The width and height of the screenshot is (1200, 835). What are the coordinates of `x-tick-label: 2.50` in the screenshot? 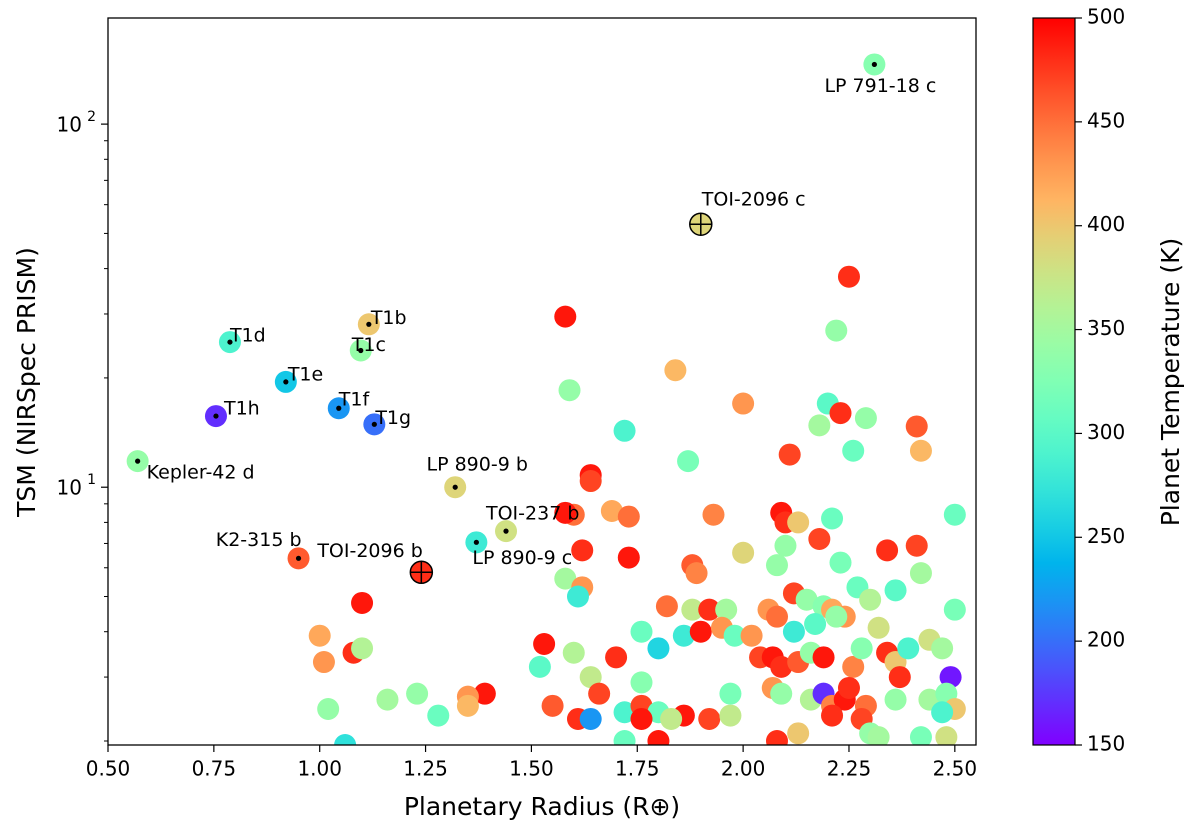 It's located at (955, 769).